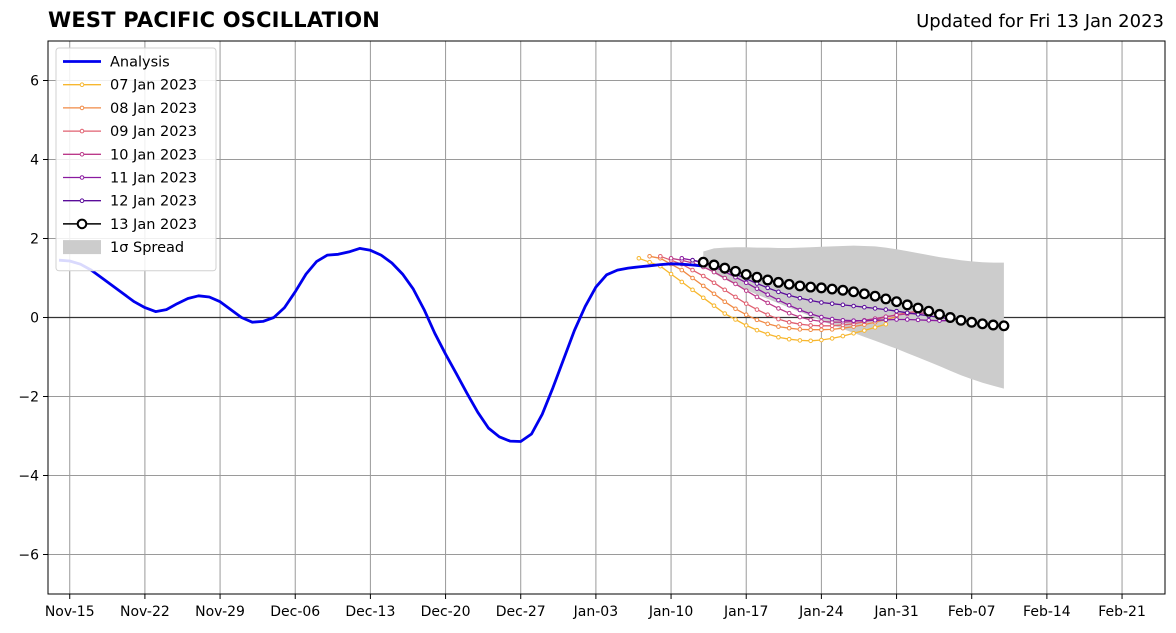 The image size is (1176, 633). I want to click on x-tick-label: Dec-13, so click(370, 612).